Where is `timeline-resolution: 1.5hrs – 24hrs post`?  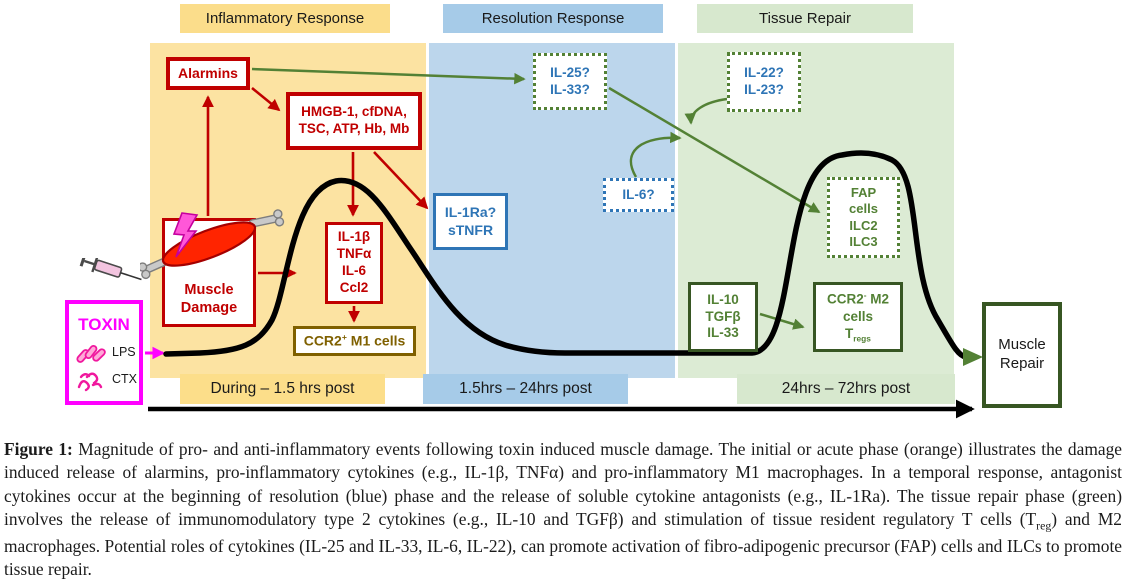 timeline-resolution: 1.5hrs – 24hrs post is located at coordinates (525, 389).